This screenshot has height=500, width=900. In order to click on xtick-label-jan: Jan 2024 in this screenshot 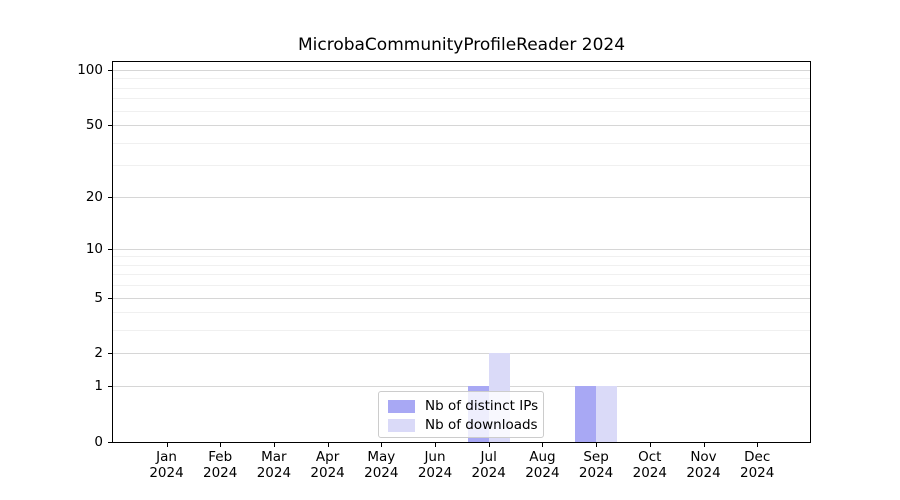, I will do `click(167, 465)`.